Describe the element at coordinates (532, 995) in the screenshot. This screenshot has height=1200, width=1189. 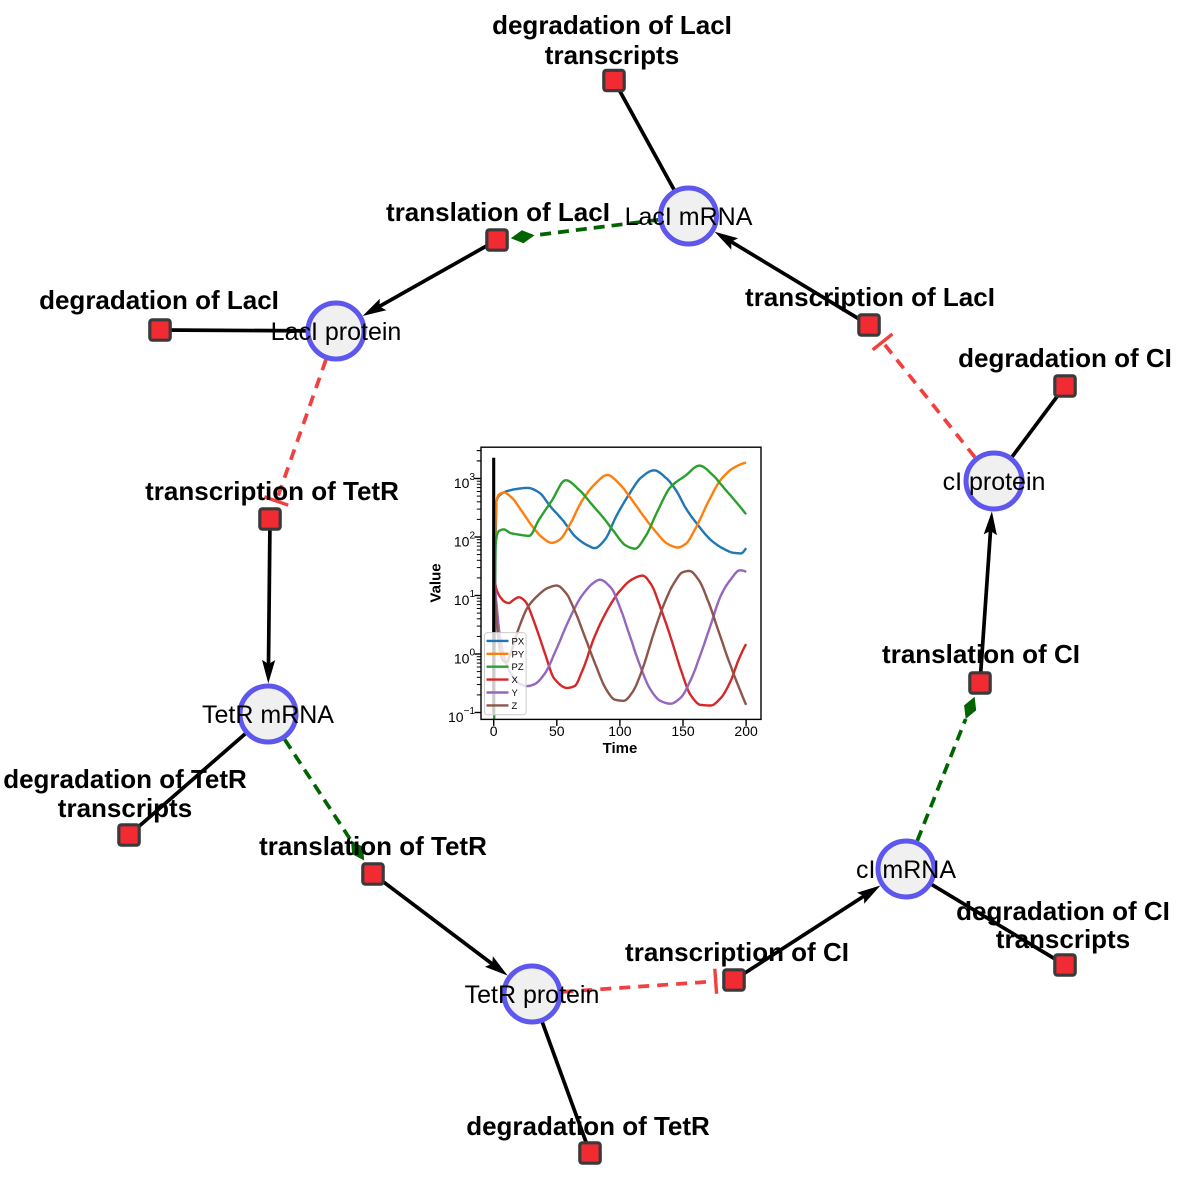
I see `svg-text: TetR protein` at that location.